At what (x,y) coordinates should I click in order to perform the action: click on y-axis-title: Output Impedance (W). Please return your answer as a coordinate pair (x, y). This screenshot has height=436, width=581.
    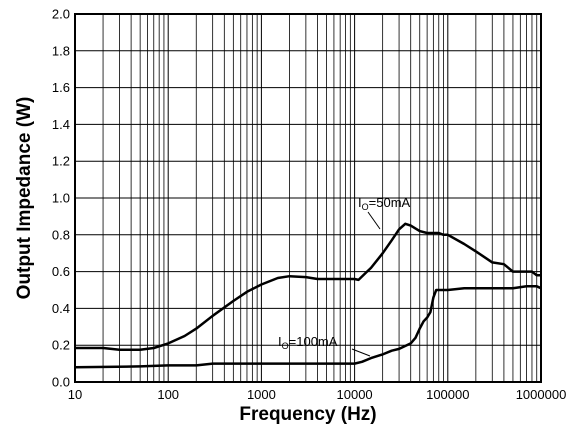
    Looking at the image, I should click on (24, 198).